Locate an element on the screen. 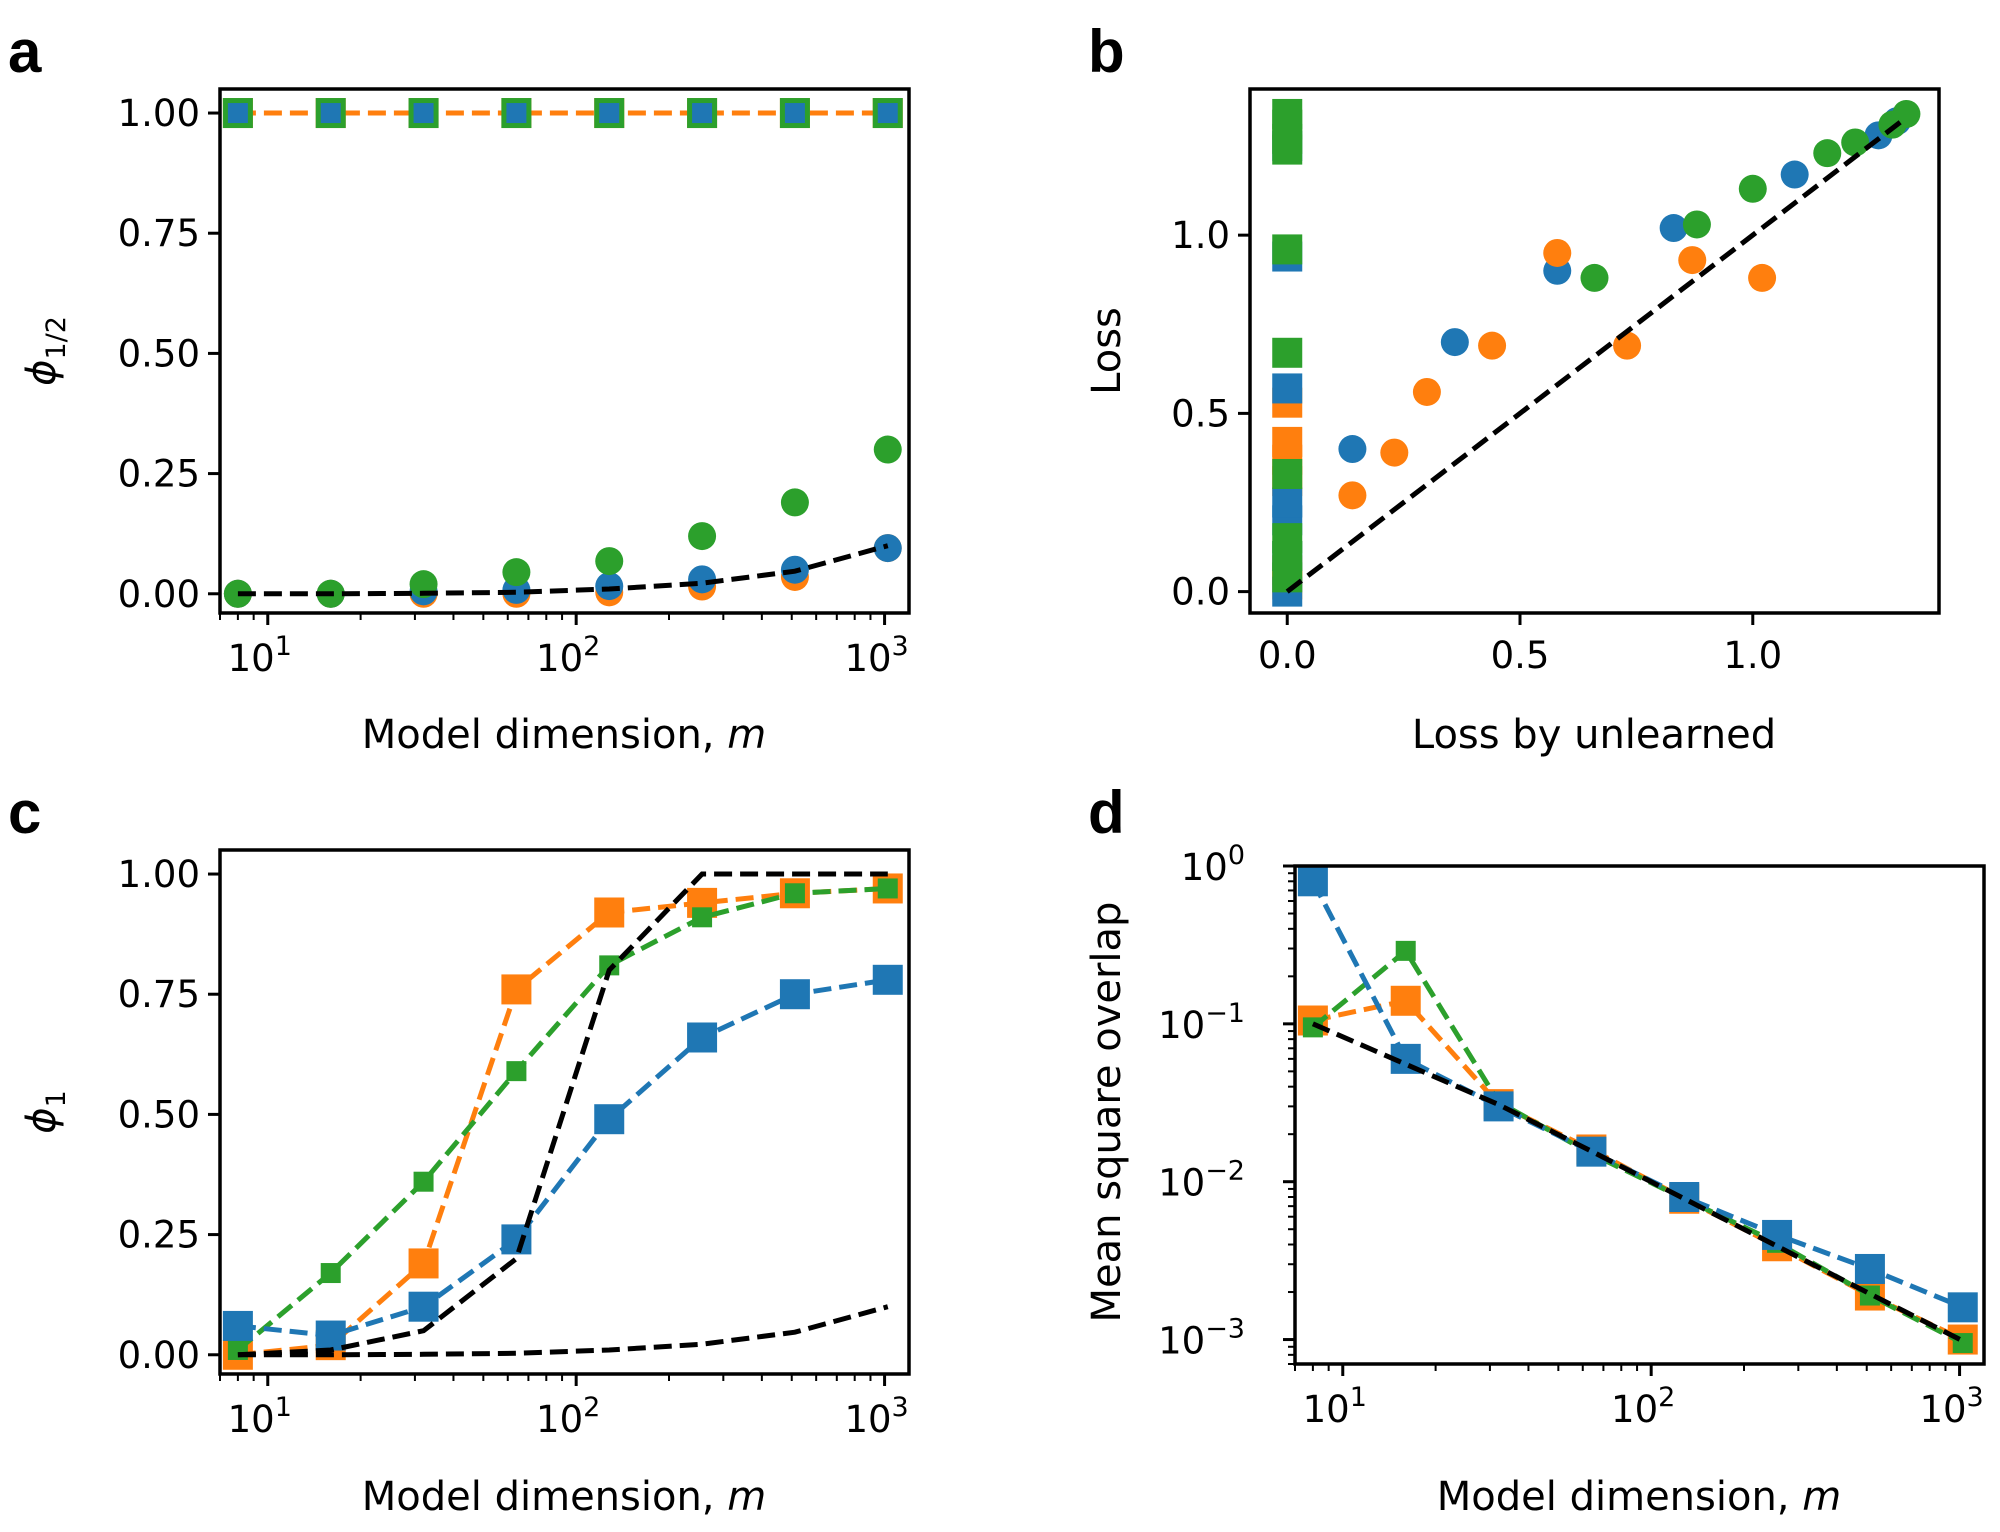  y-tick-label: 0.50 is located at coordinates (159, 1114).